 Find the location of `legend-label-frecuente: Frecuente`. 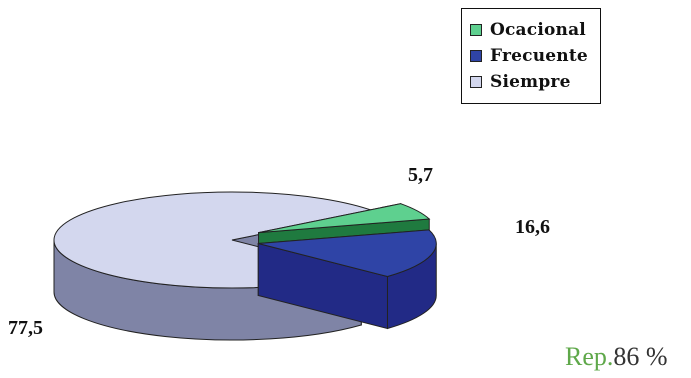

legend-label-frecuente: Frecuente is located at coordinates (539, 56).